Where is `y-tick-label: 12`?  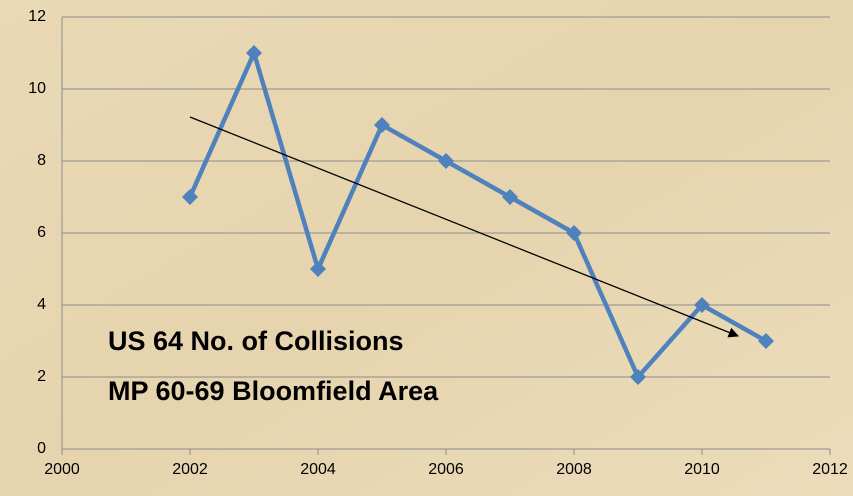 y-tick-label: 12 is located at coordinates (37, 16).